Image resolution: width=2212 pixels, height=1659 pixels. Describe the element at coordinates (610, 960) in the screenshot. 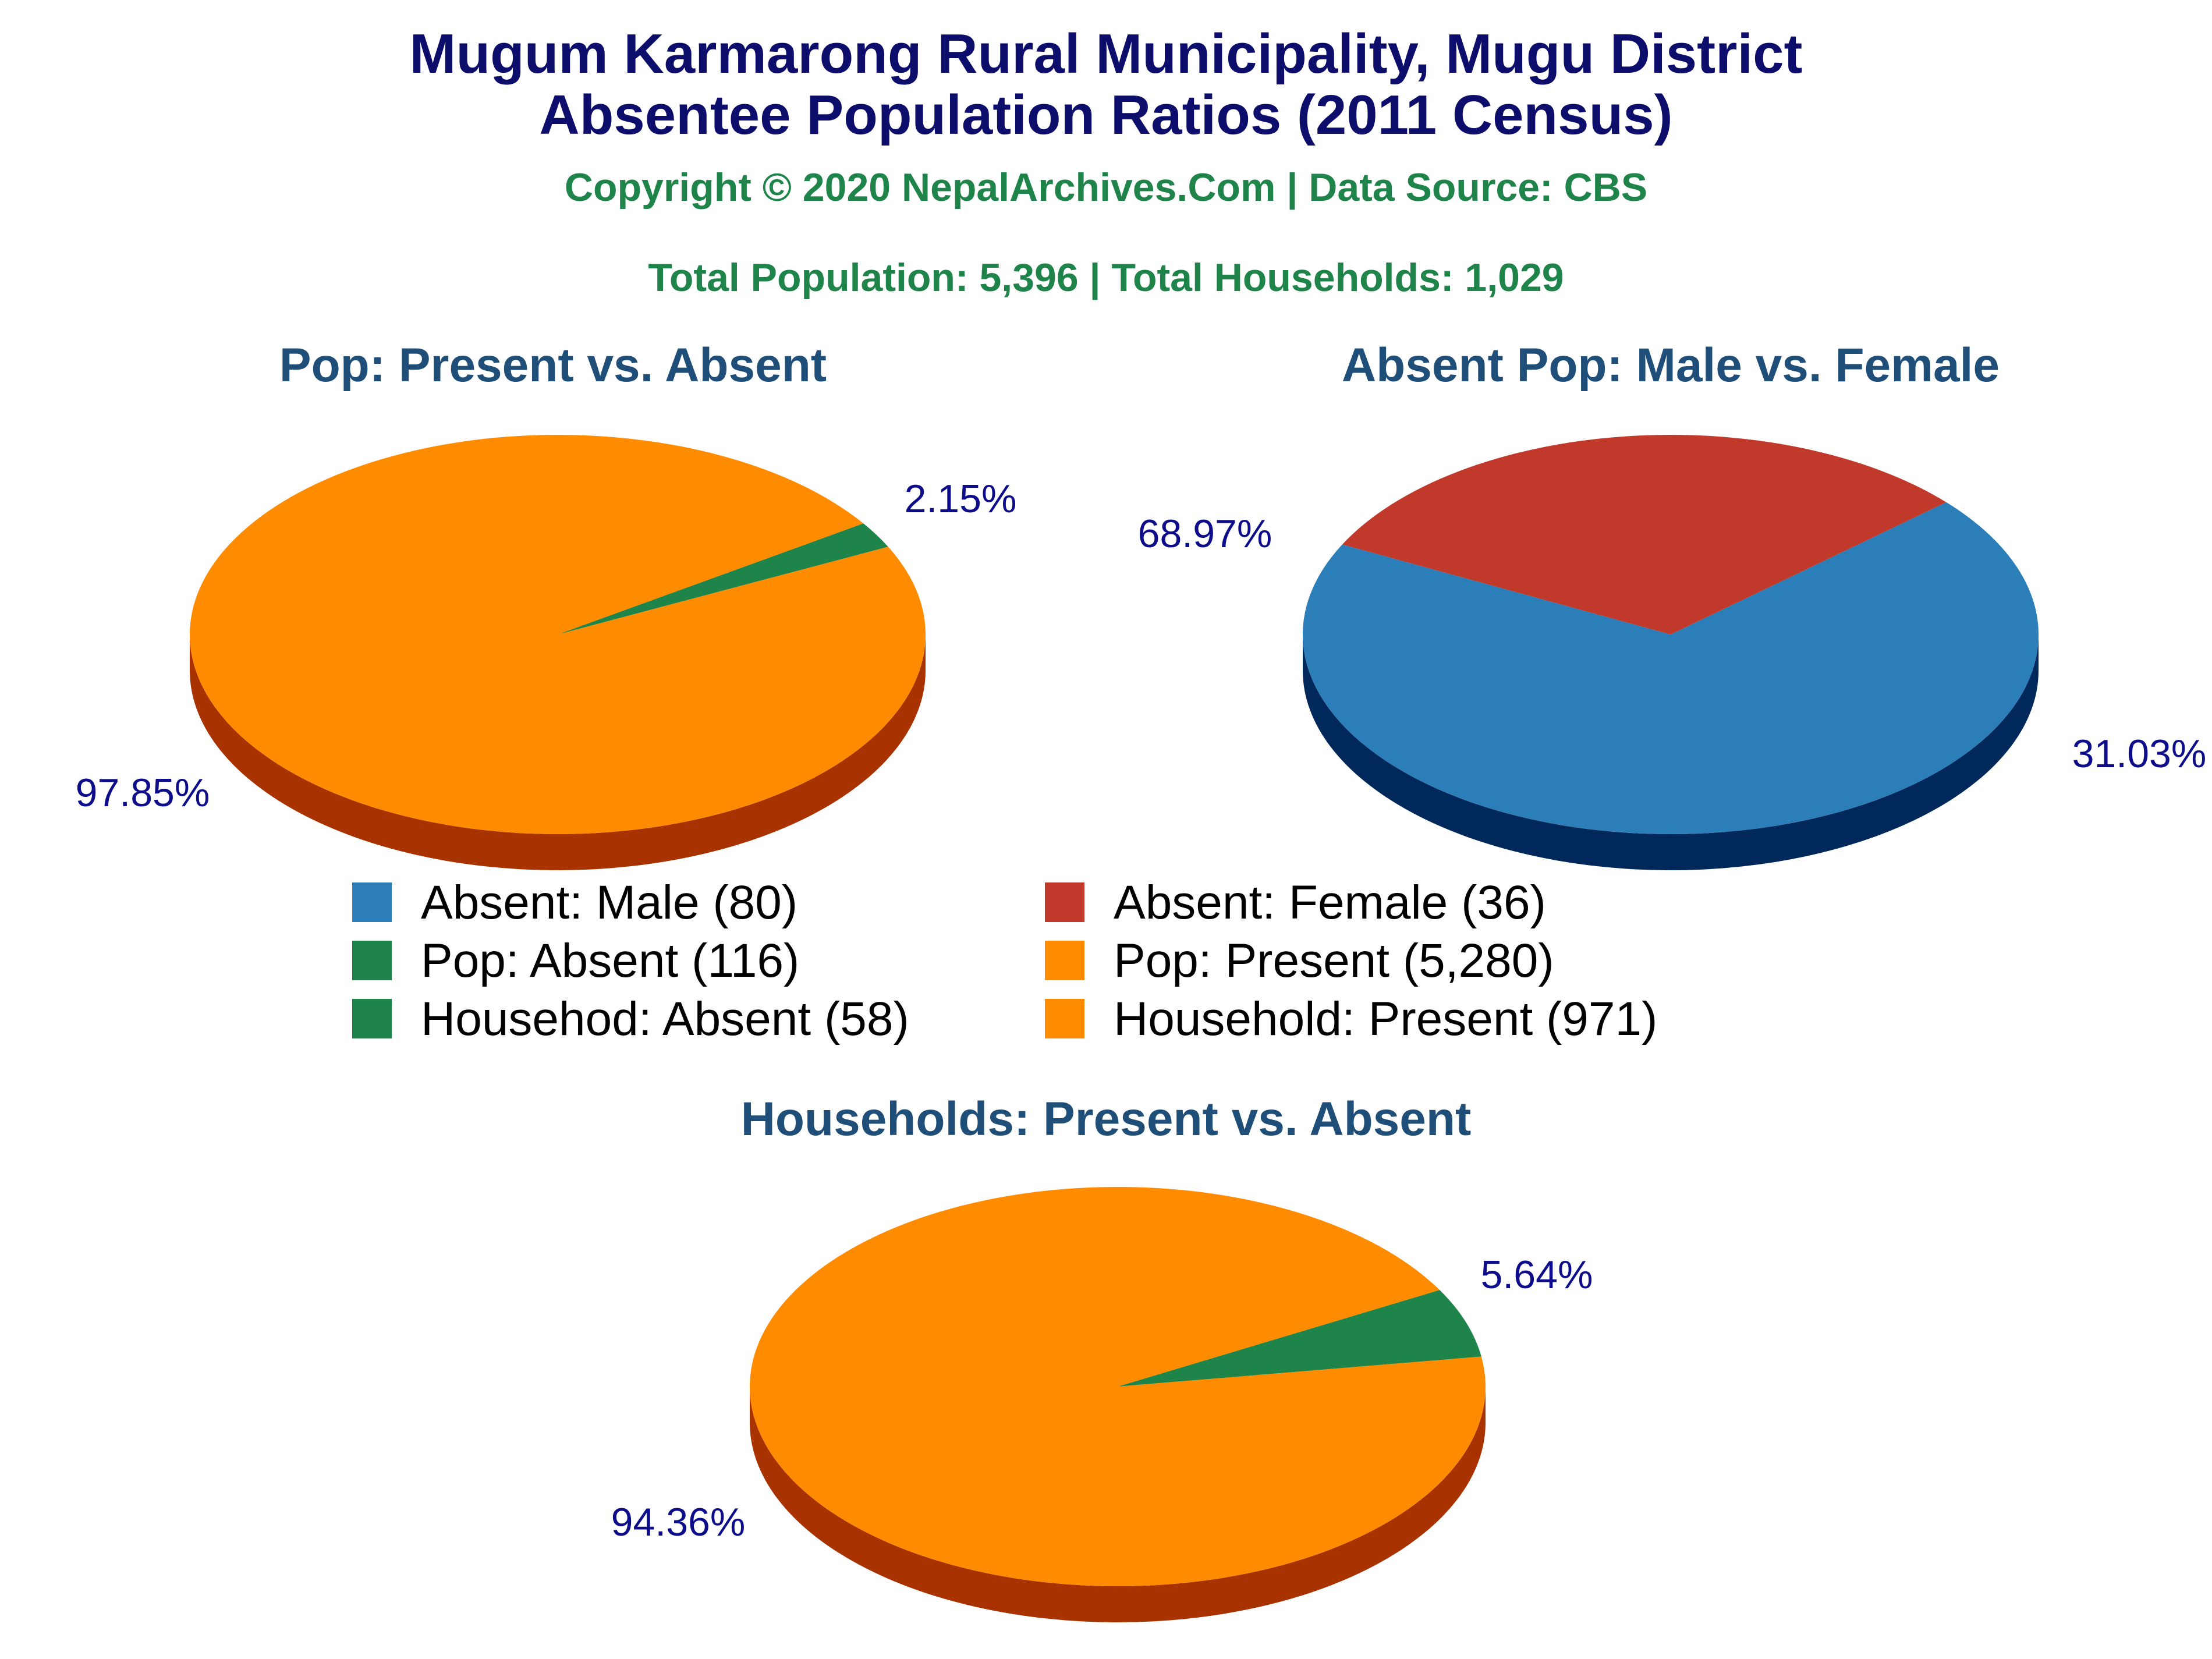

I see `legend-label-2: Pop: Absent (116)` at that location.